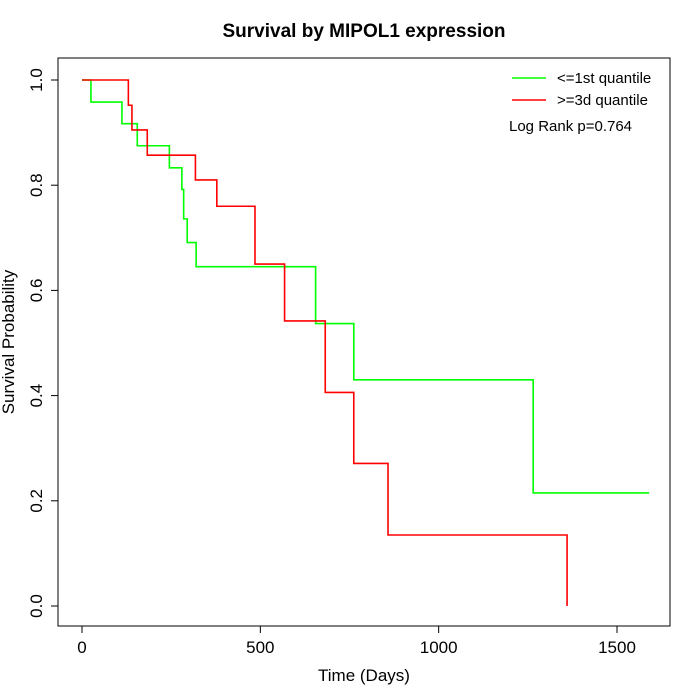  I want to click on legend: <=1st quantile >=3d quantile, so click(581, 89).